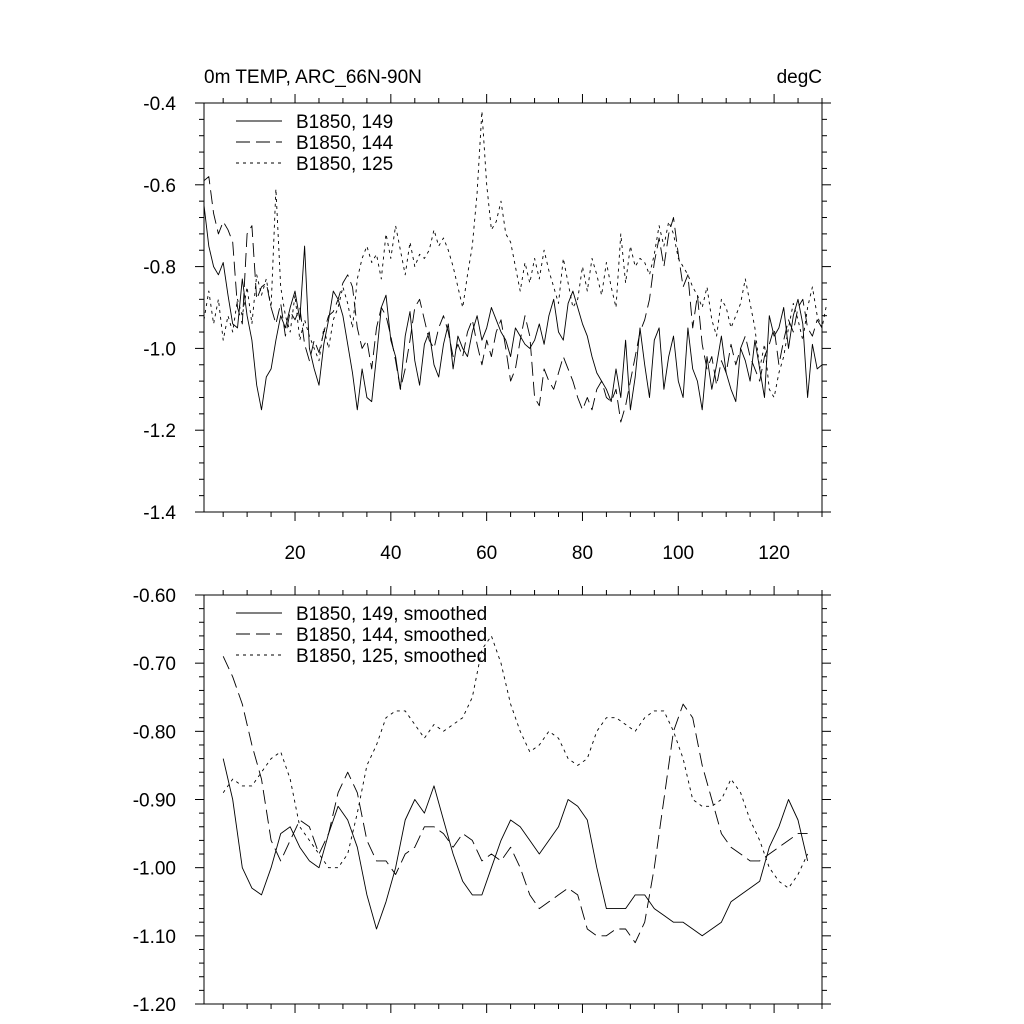  Describe the element at coordinates (582, 553) in the screenshot. I see `top-x-tick-label: 80` at that location.